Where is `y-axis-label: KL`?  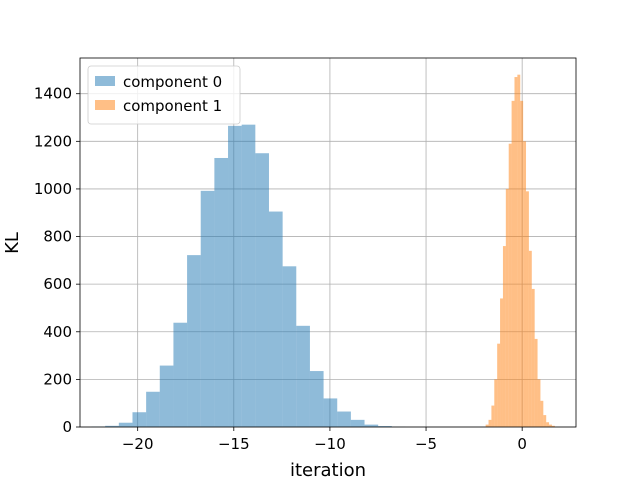 y-axis-label: KL is located at coordinates (12, 243).